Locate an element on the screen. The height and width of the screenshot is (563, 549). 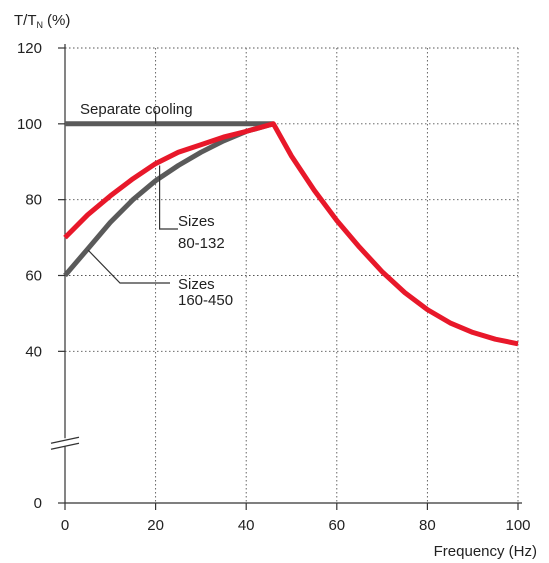
annotation-separate-cooling: Separate cooling is located at coordinates (136, 109).